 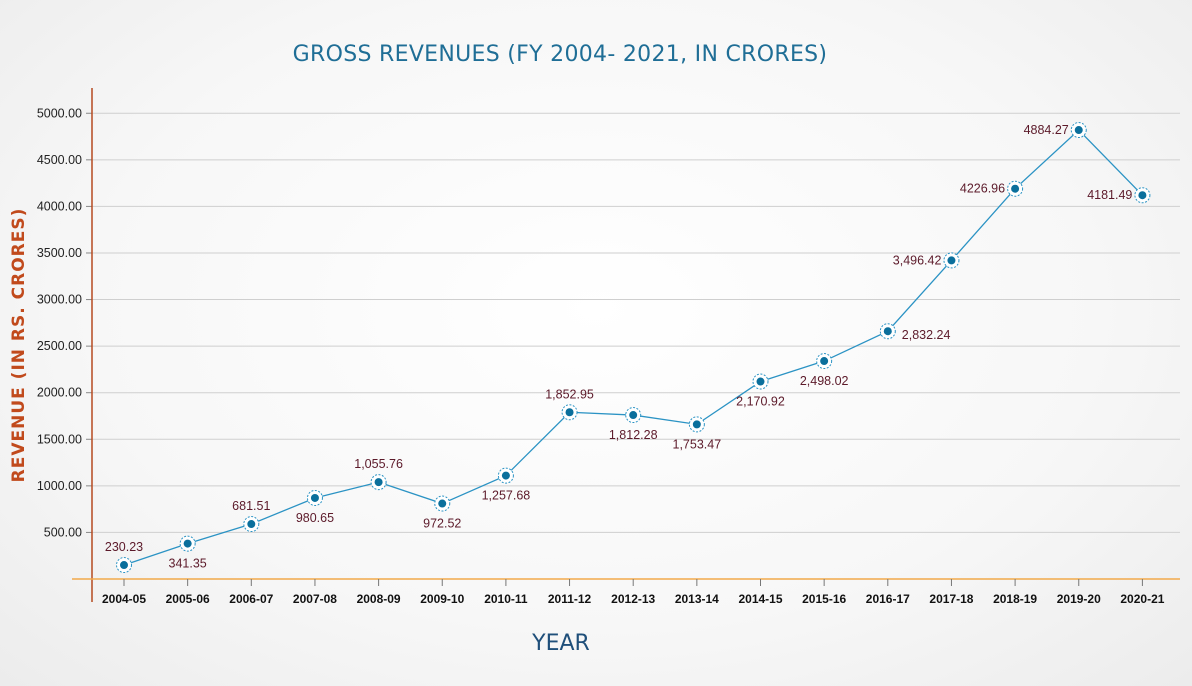 I want to click on data-label: 2,170.92, so click(x=760, y=402).